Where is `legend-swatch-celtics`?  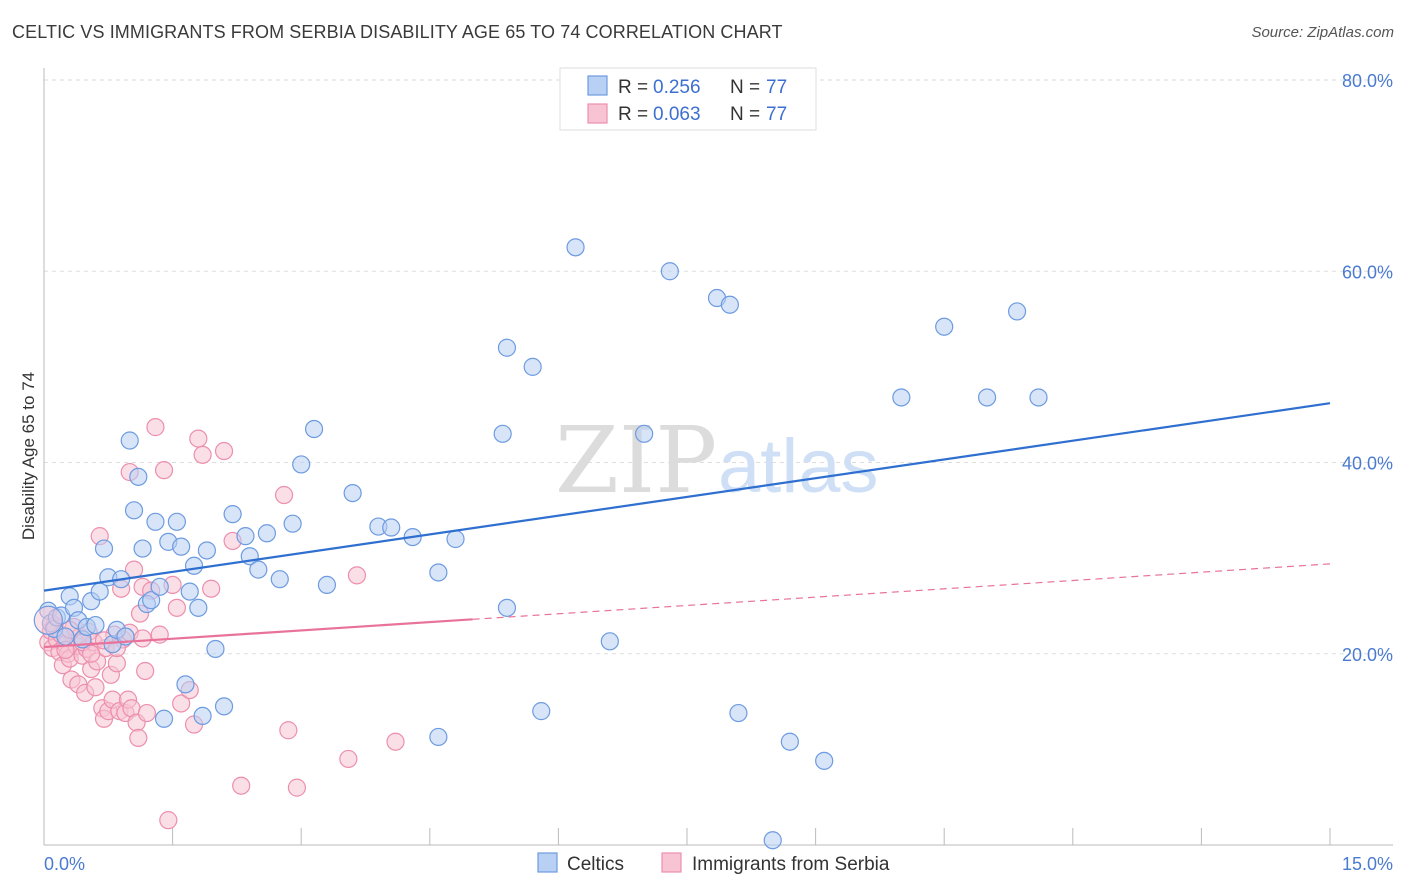 legend-swatch-celtics is located at coordinates (597, 85).